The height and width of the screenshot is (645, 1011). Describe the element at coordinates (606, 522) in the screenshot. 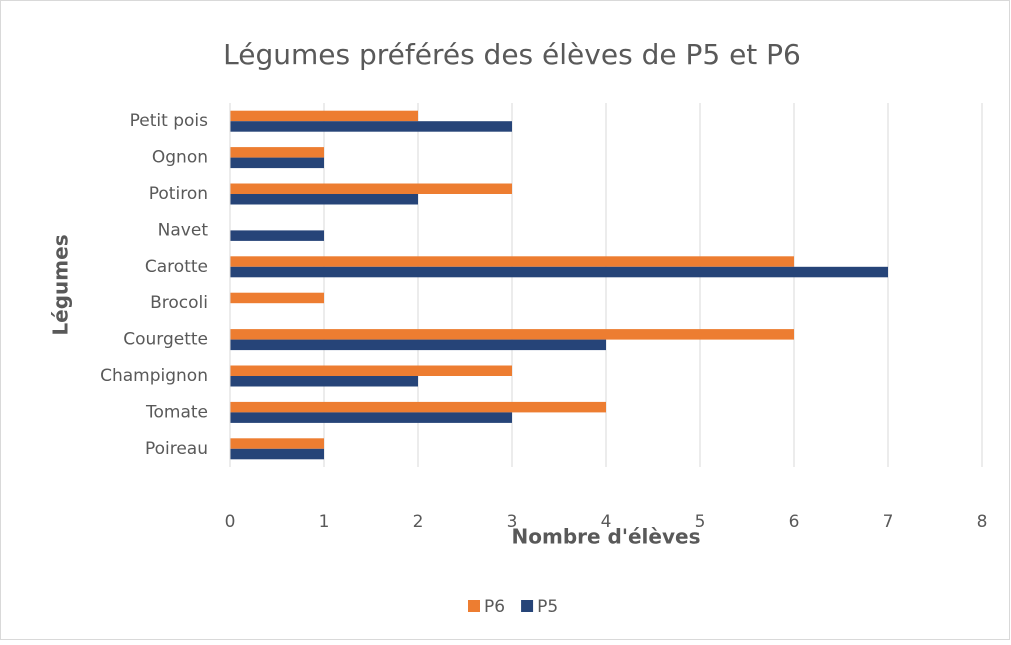

I see `x-tick-label: 4` at that location.